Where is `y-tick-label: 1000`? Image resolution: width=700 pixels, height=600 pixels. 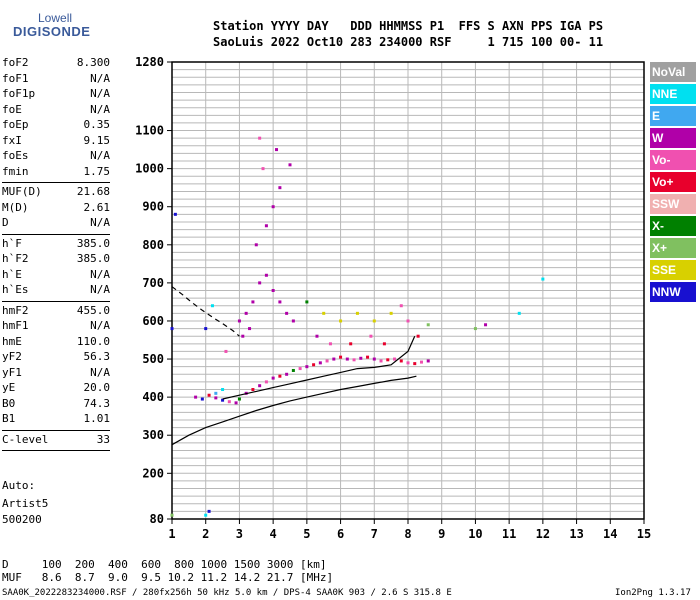 y-tick-label: 1000 is located at coordinates (149, 169).